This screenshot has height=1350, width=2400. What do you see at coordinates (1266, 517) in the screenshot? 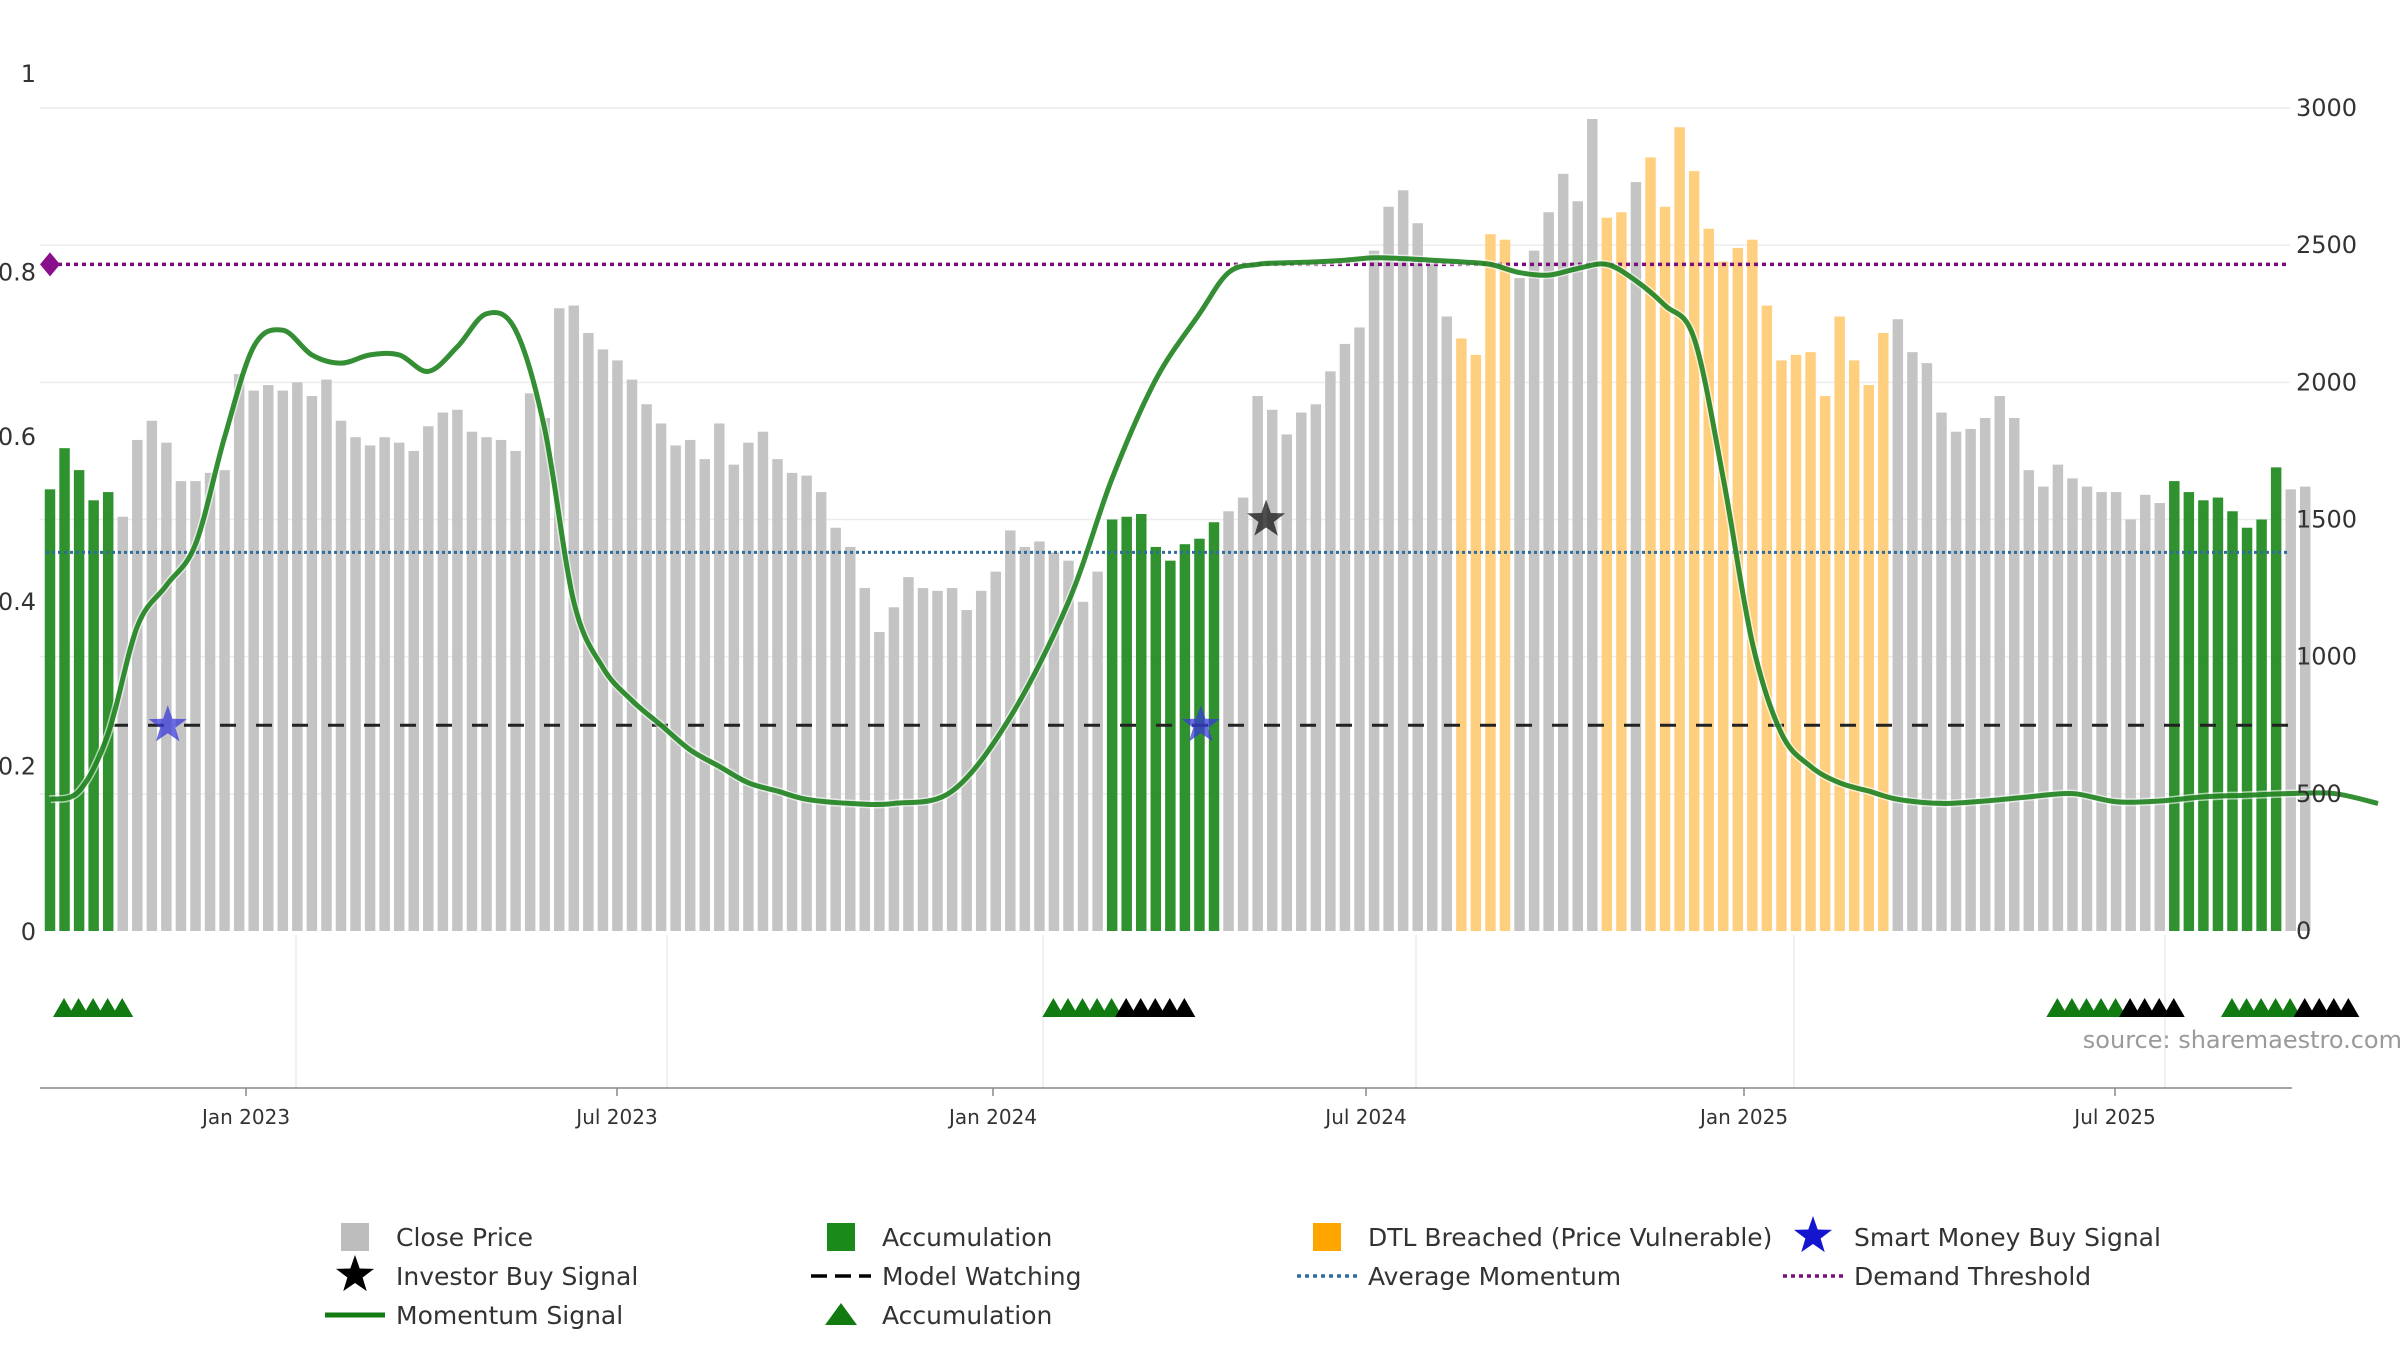
I see `investor-buy-star` at bounding box center [1266, 517].